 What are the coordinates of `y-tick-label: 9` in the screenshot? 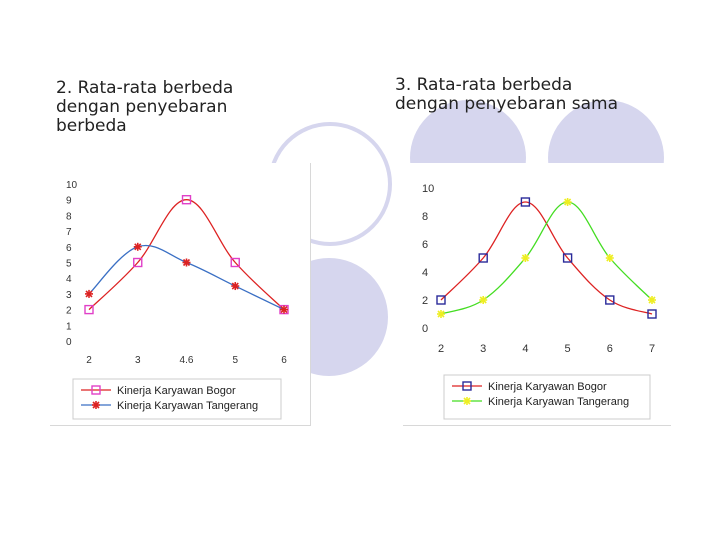 It's located at (69, 201).